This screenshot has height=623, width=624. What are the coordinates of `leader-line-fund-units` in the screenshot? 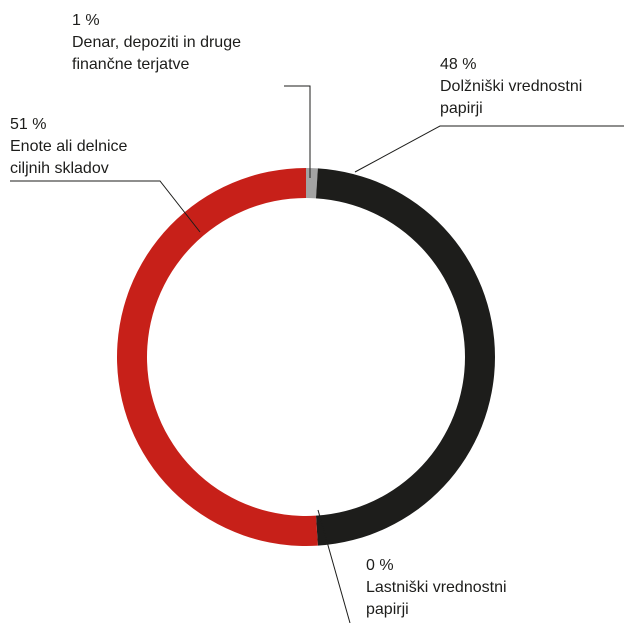 It's located at (105, 206).